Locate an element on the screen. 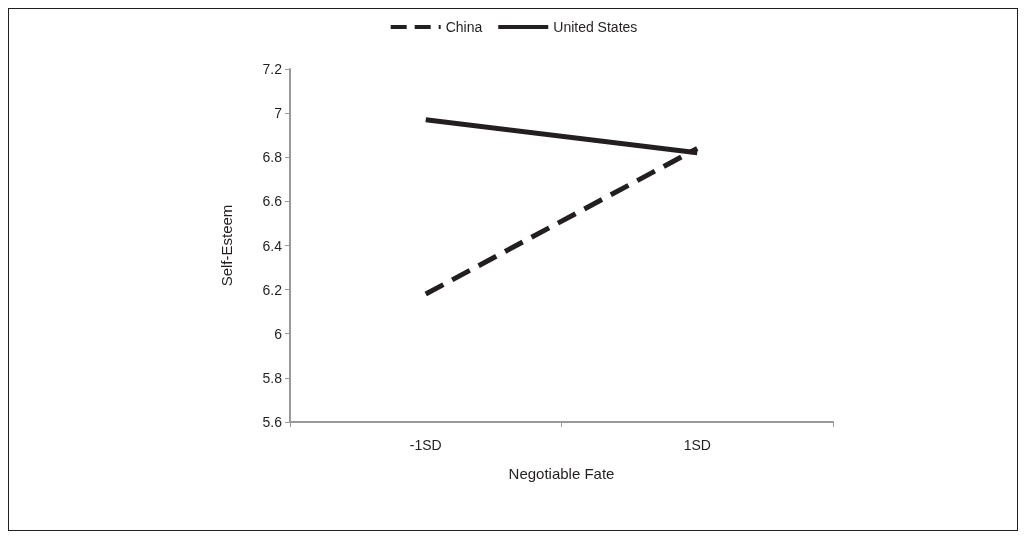 The height and width of the screenshot is (539, 1026). x-tick-label: -1SD is located at coordinates (425, 445).